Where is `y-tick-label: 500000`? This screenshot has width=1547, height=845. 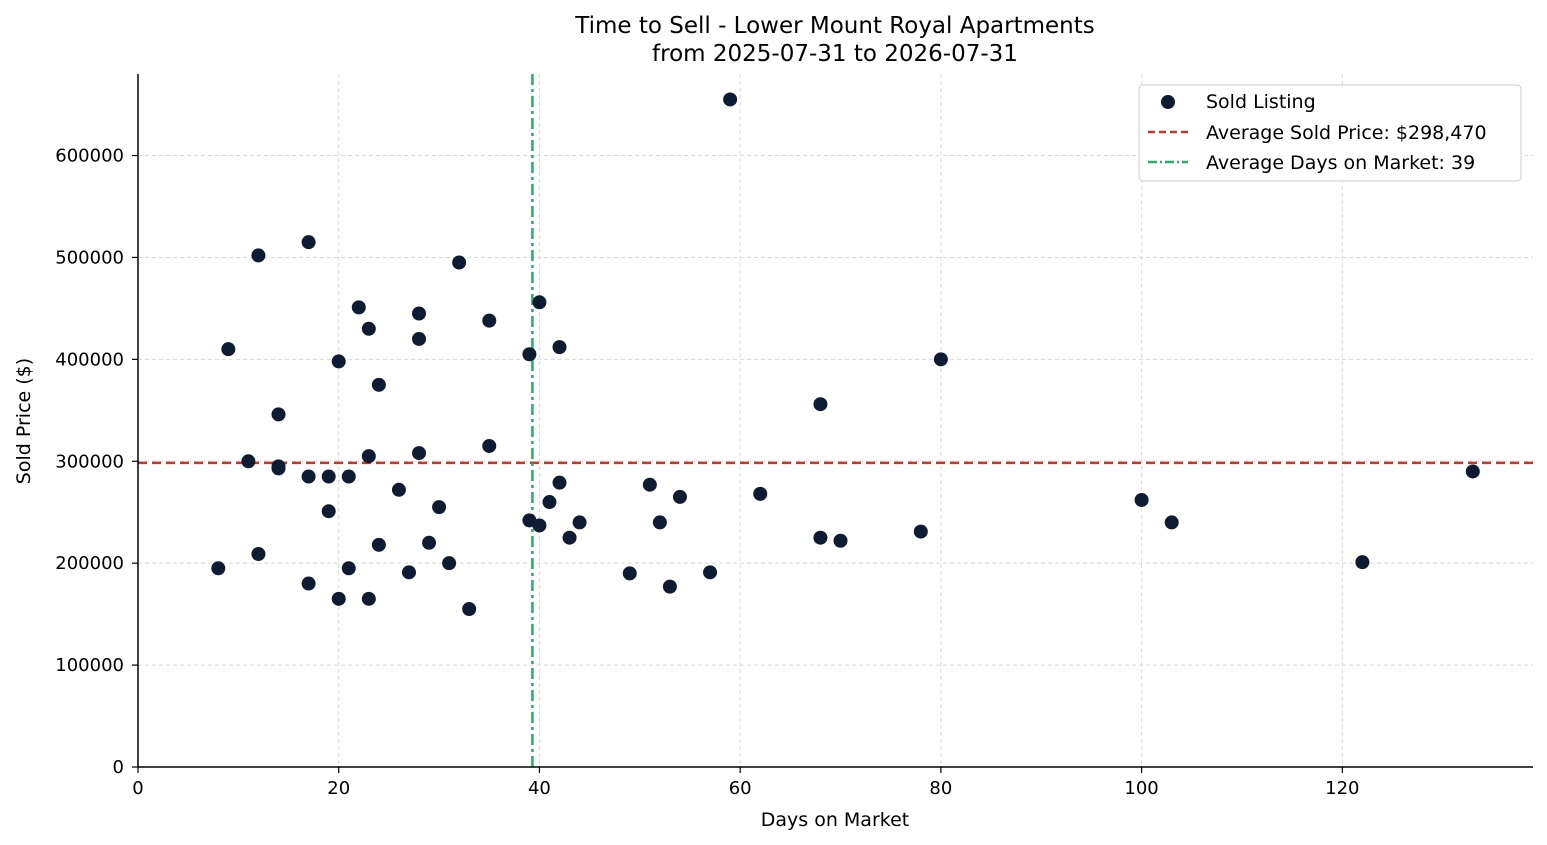 y-tick-label: 500000 is located at coordinates (89, 257).